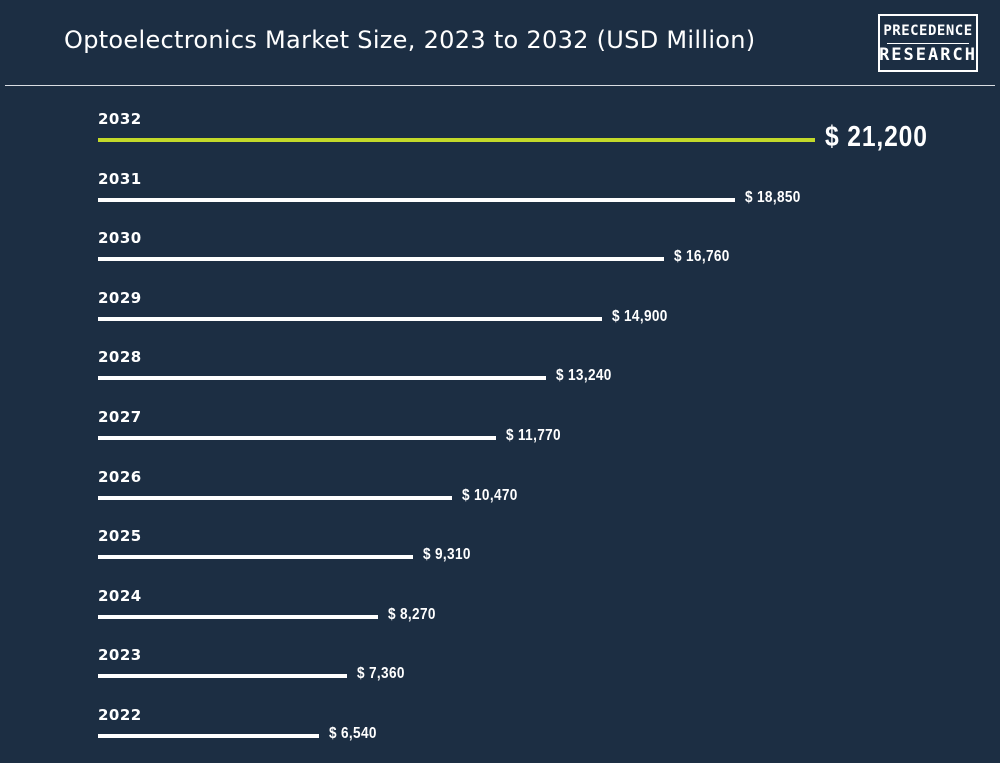 The image size is (1000, 763). Describe the element at coordinates (353, 733) in the screenshot. I see `value-label-2022: $ 6,540` at that location.